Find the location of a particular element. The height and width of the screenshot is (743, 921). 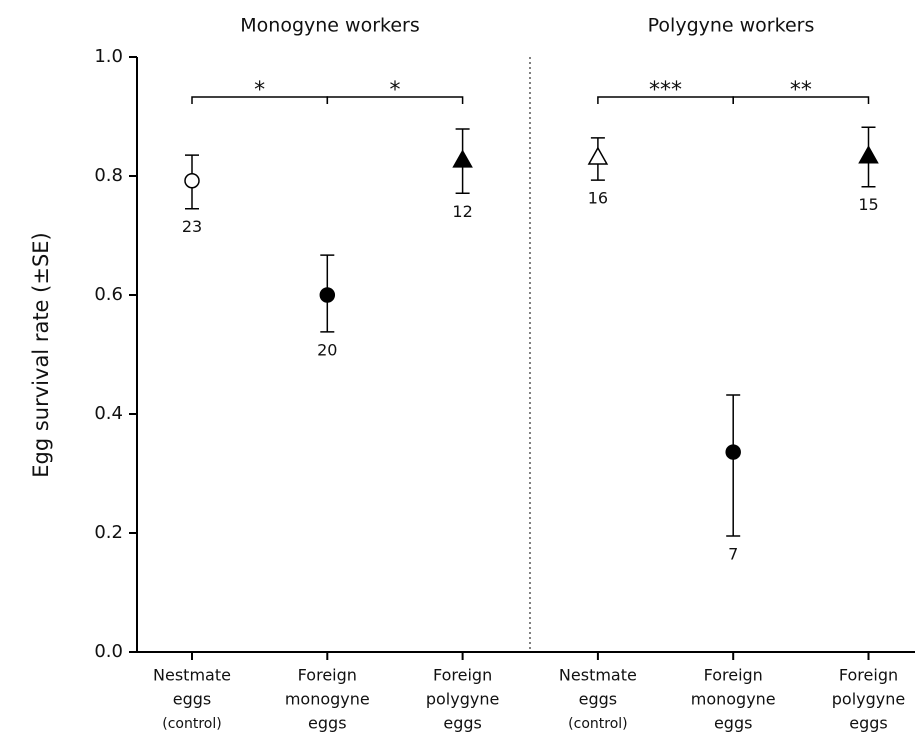

y-tick-label: 0.6 is located at coordinates (108, 294).